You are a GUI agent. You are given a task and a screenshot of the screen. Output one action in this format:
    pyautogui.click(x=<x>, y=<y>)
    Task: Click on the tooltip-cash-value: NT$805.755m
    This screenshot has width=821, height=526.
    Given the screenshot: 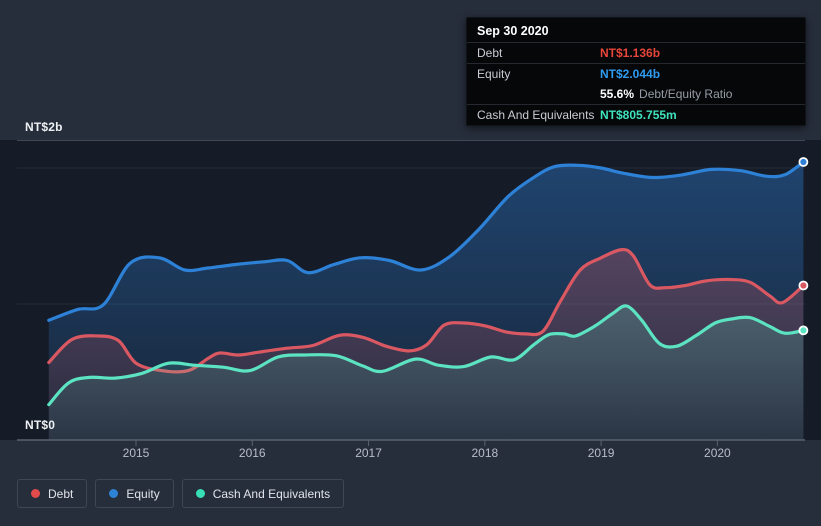 What is the action you would take?
    pyautogui.click(x=638, y=115)
    